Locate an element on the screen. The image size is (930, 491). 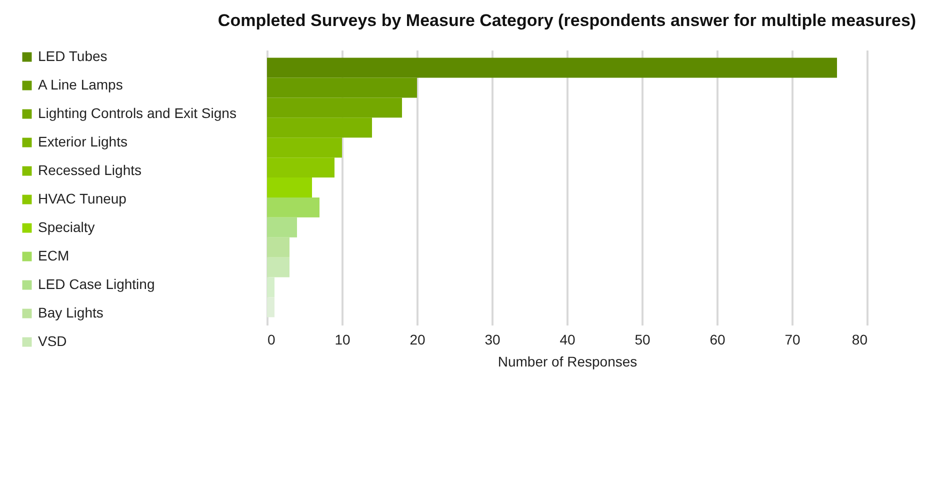
x-tick-label: 60 is located at coordinates (718, 340).